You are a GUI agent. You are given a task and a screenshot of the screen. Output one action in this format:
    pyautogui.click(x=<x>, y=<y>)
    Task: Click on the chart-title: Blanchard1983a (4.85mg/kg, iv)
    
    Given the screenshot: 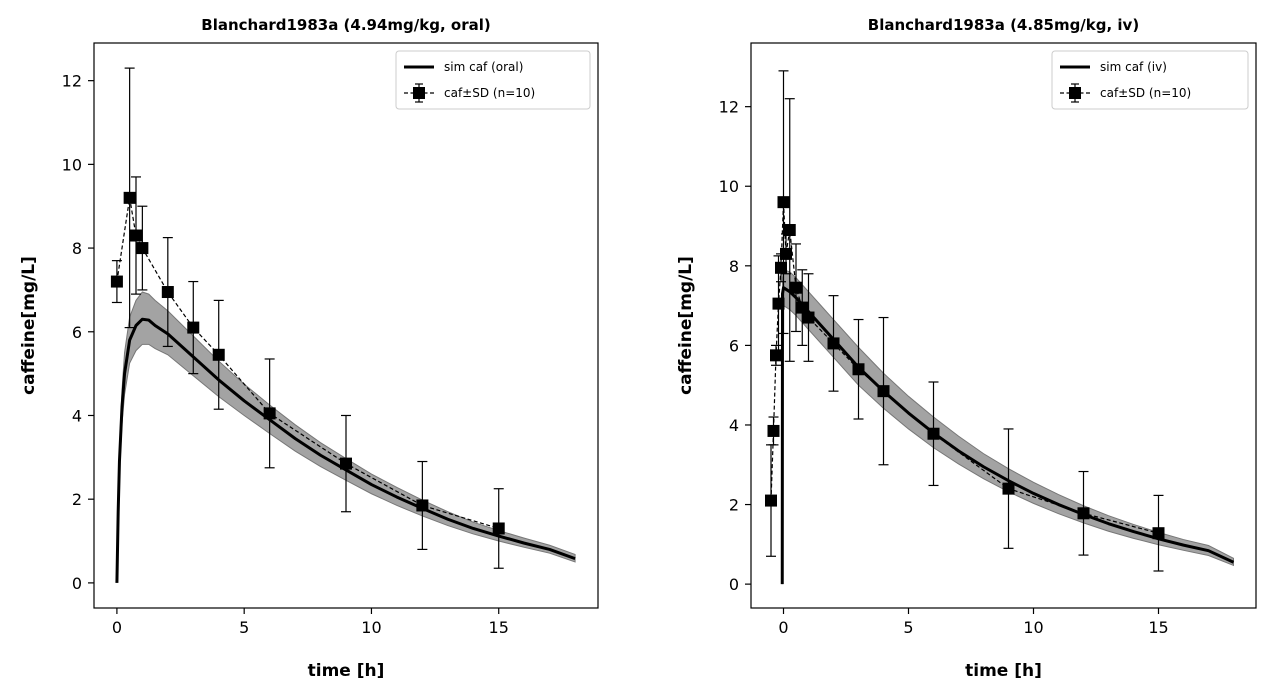 What is the action you would take?
    pyautogui.click(x=1003, y=25)
    